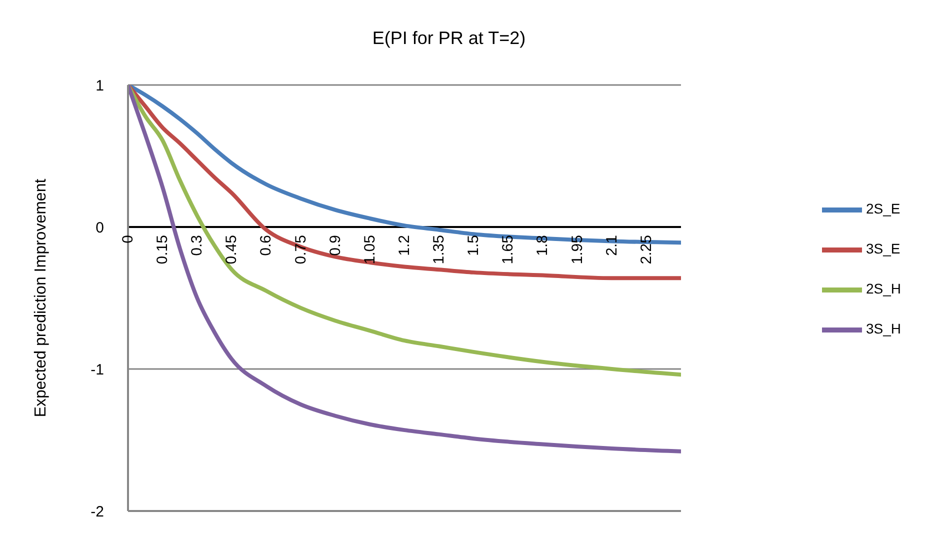 This screenshot has width=931, height=539. Describe the element at coordinates (163, 249) in the screenshot. I see `x-tick-label: 0.15` at that location.